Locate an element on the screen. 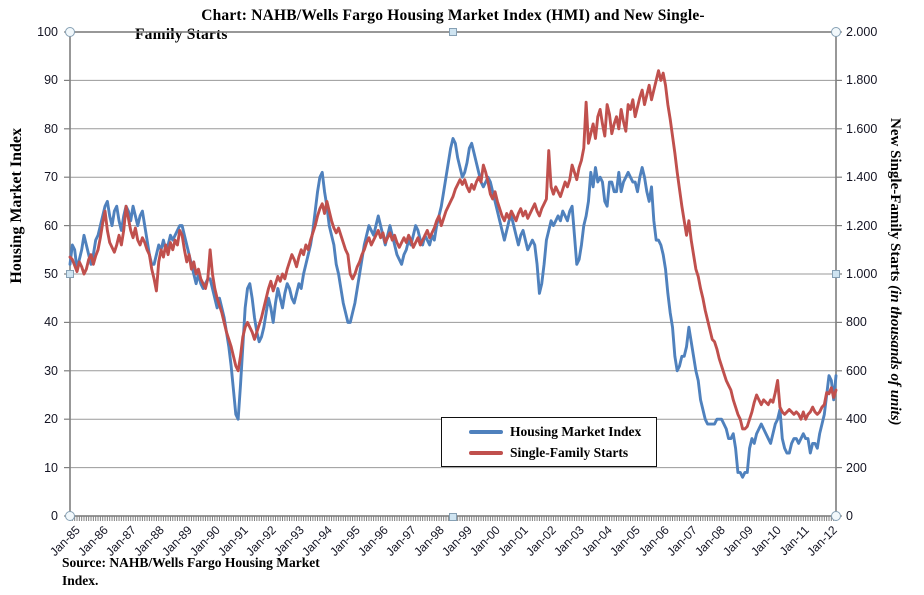 The width and height of the screenshot is (924, 595). right-axis-tick-label: 600 is located at coordinates (856, 370).